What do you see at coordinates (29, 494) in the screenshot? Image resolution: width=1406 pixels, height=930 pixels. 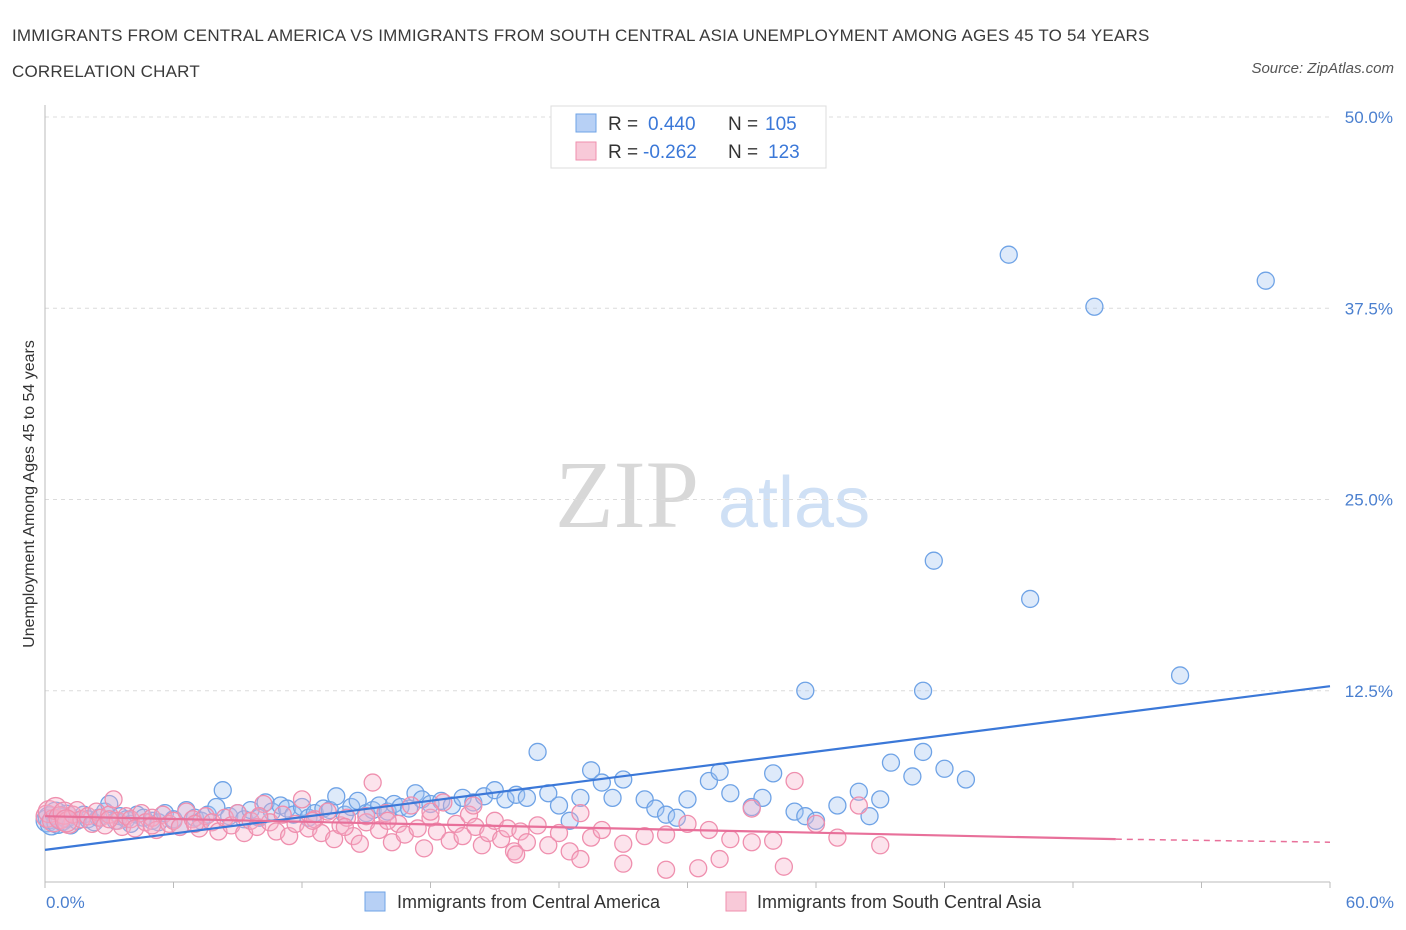 I see `y-axis-label: Unemployment Among Ages 45 to 54 years` at bounding box center [29, 494].